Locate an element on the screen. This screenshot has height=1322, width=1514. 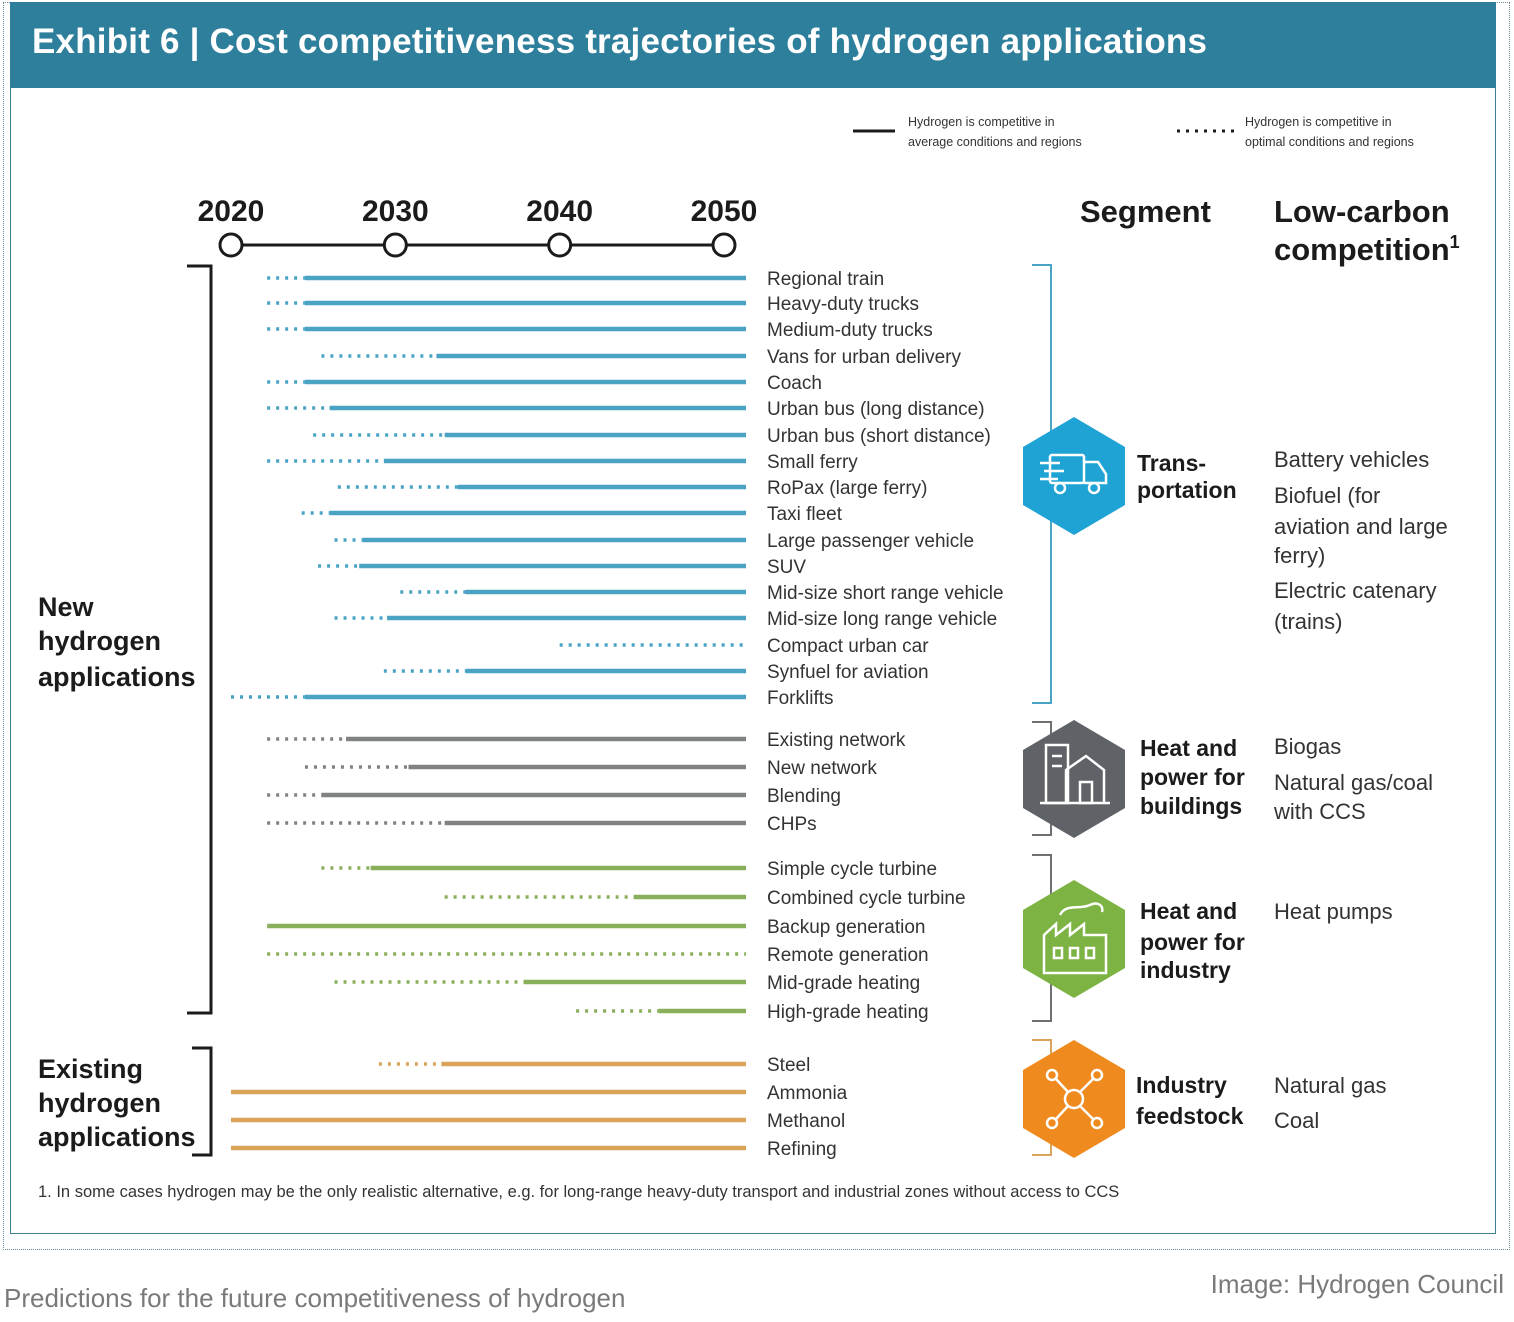
series-label-mid-size-short-range-vehicle: Mid-size short range vehicle is located at coordinates (885, 593).